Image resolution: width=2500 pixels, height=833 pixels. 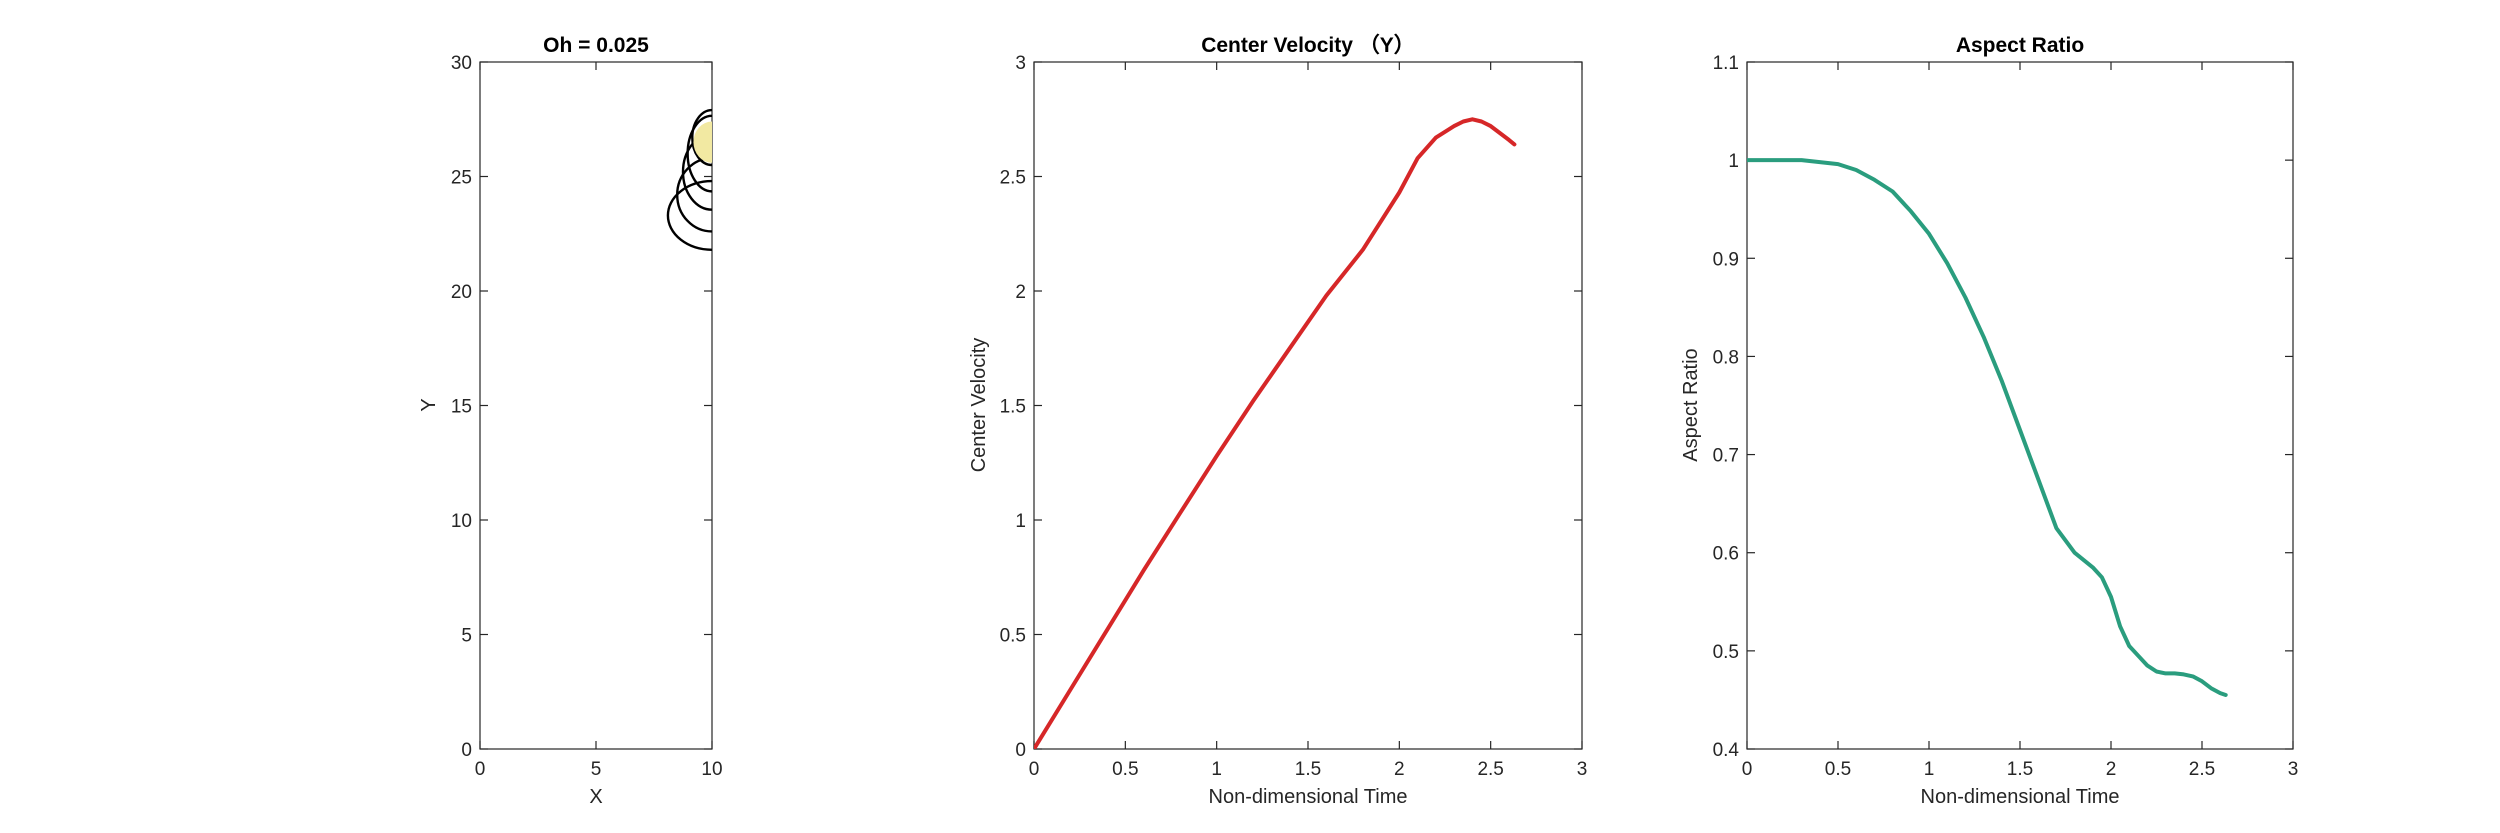 What do you see at coordinates (429, 404) in the screenshot?
I see `y-axis-label: Y` at bounding box center [429, 404].